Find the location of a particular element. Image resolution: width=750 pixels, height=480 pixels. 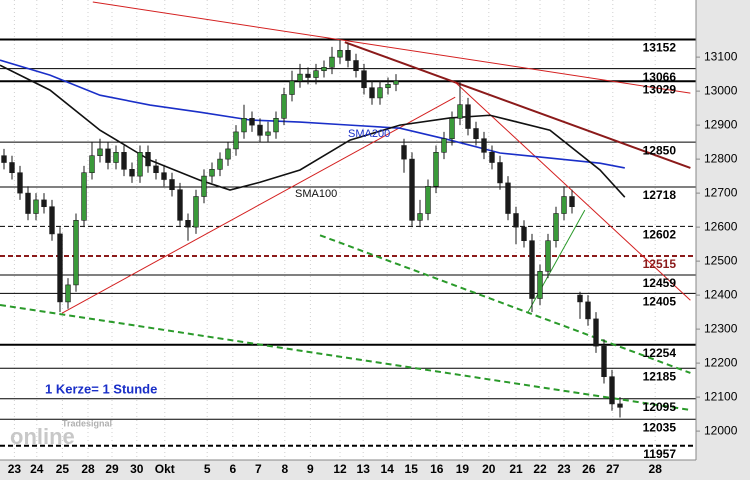

x-tick-label: 26 is located at coordinates (589, 469).